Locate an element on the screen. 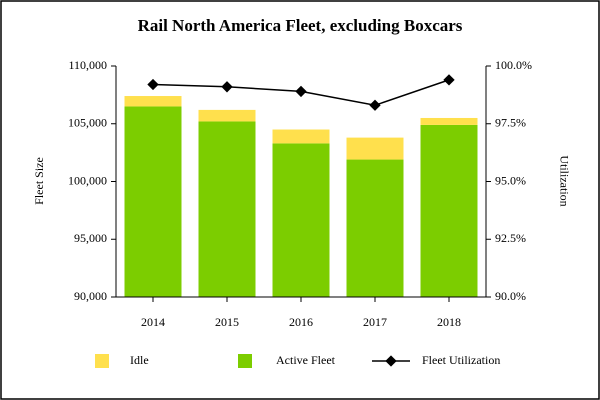  x-tick-label: 2018 is located at coordinates (449, 322).